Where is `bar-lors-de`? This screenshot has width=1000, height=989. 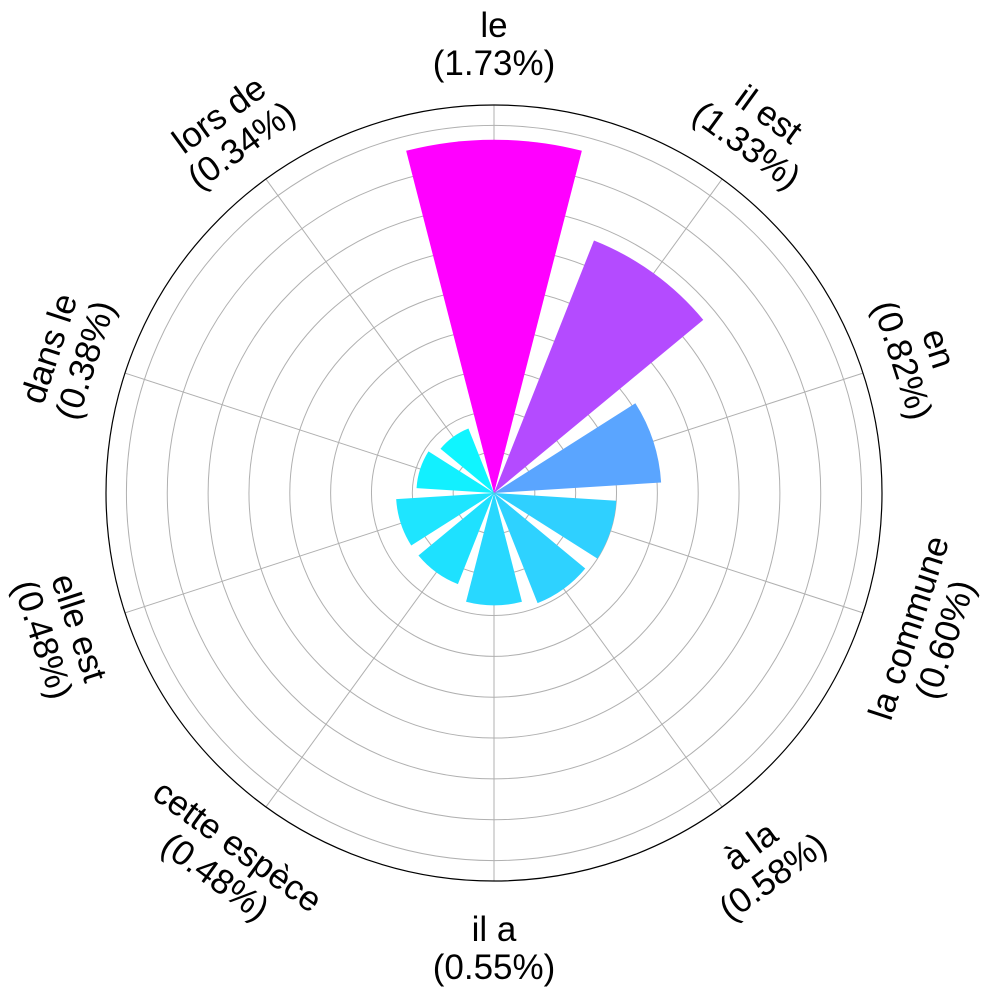
bar-lors-de is located at coordinates (467, 460).